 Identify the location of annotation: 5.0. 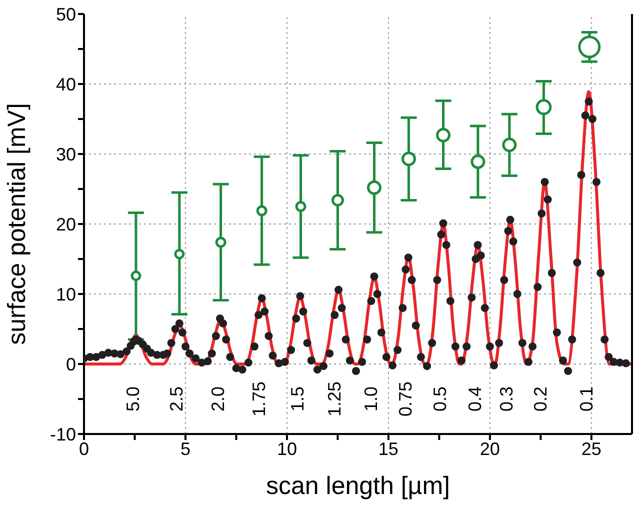
(132, 399).